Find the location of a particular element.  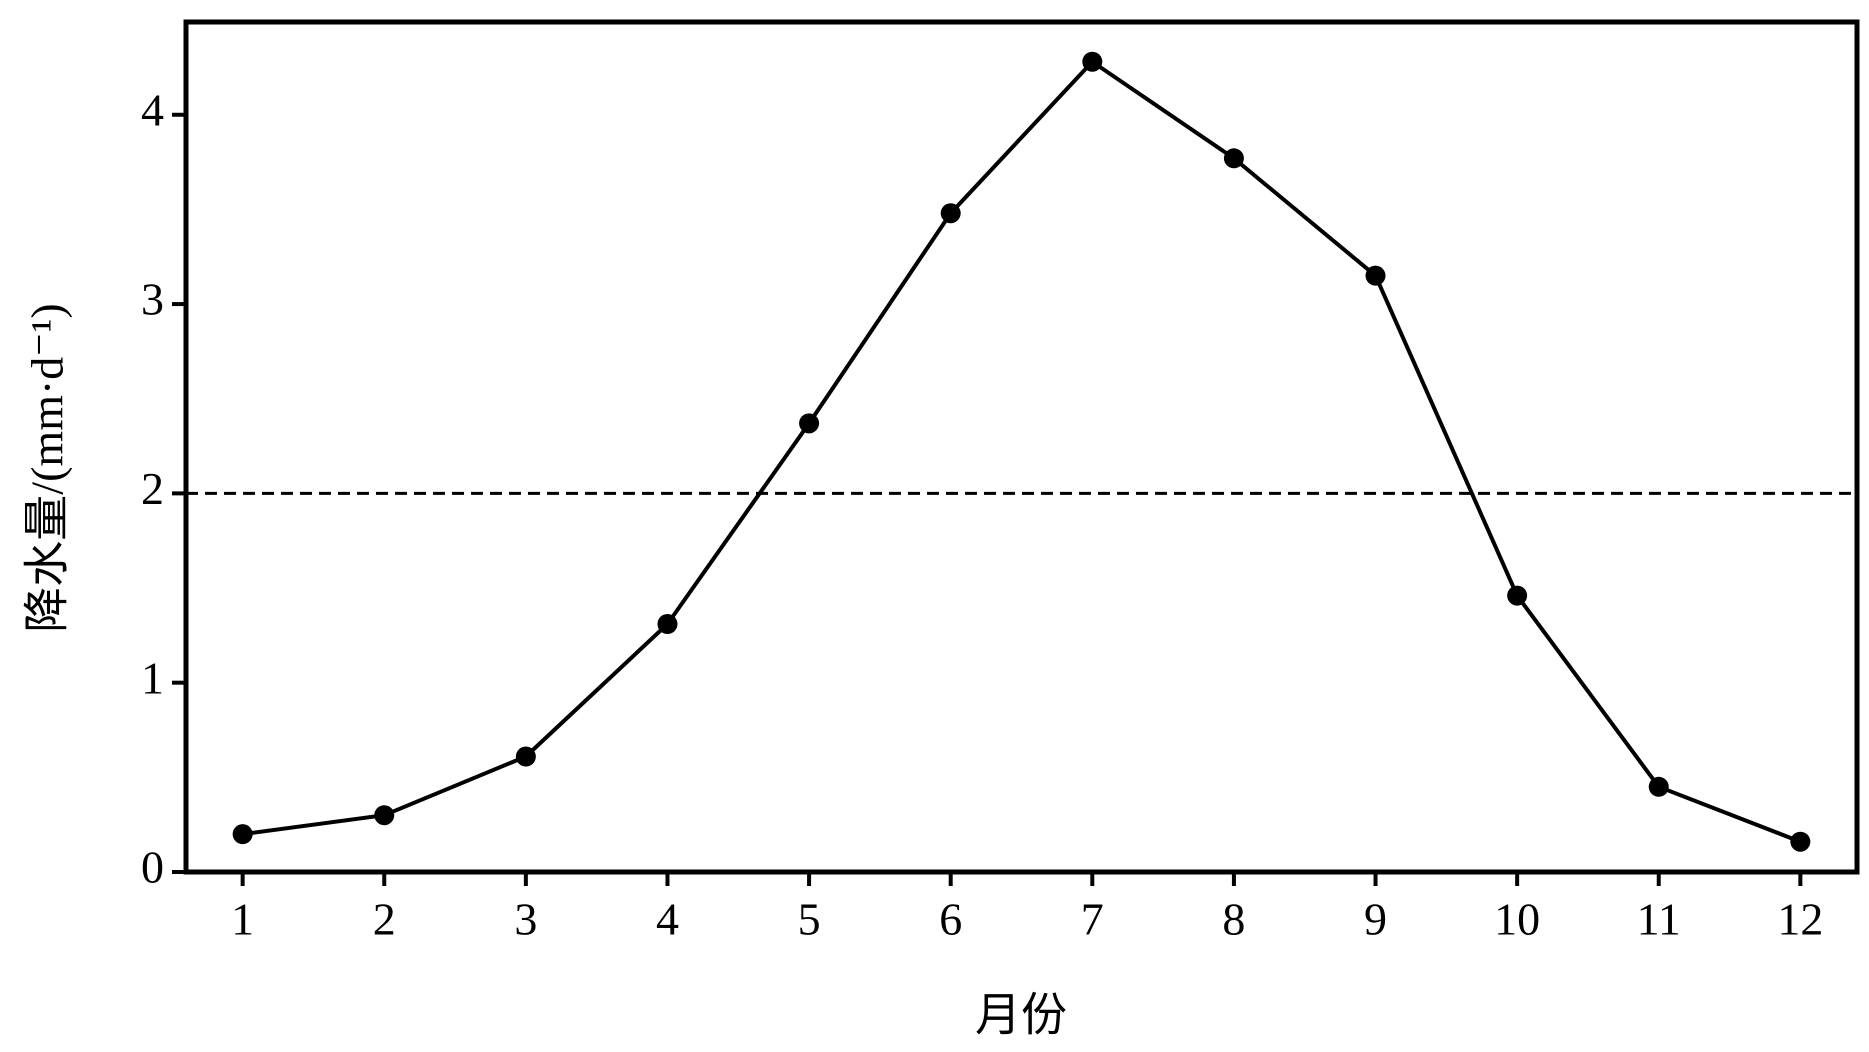

y-axis-label: 降水量/(mm·d⁻¹) is located at coordinates (47, 467).